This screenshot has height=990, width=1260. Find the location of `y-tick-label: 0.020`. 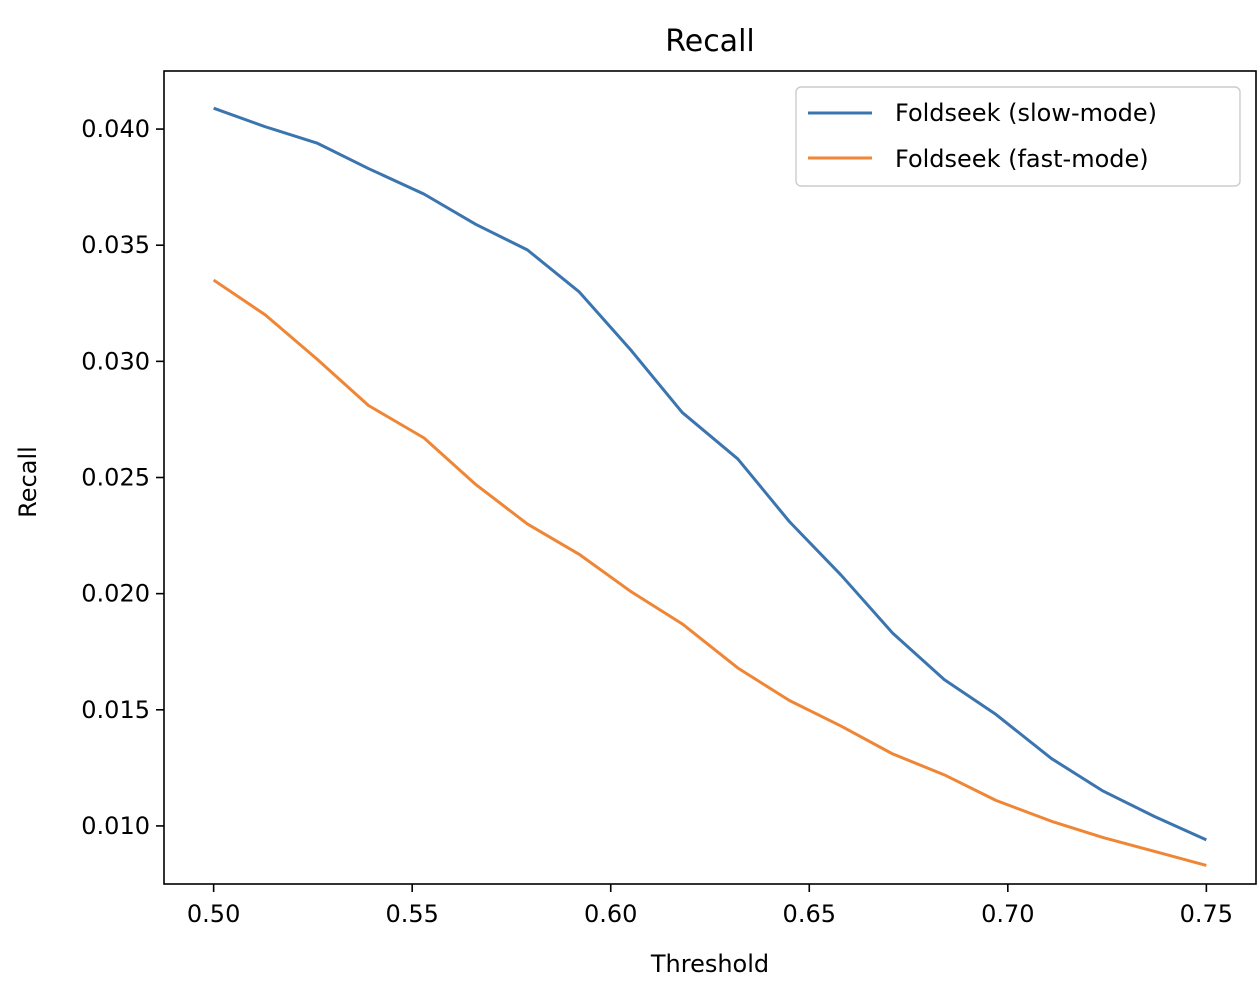

y-tick-label: 0.020 is located at coordinates (115, 594).